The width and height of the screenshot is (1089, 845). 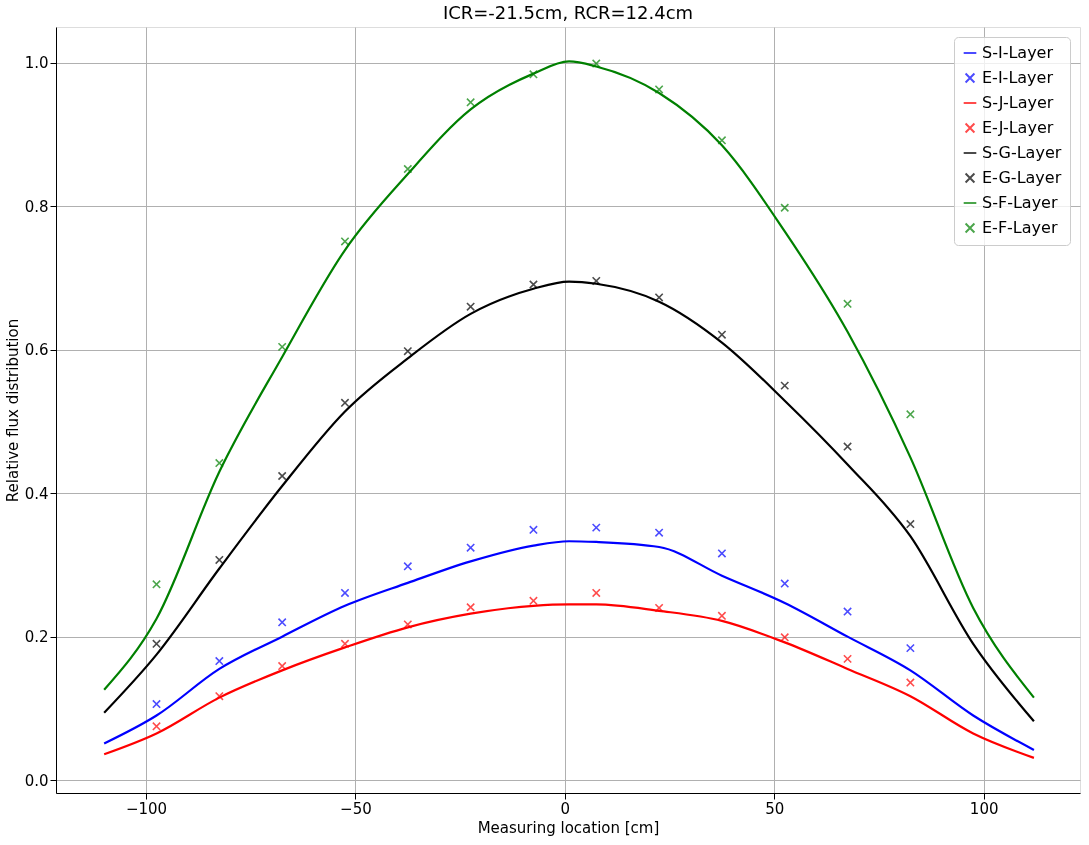 I want to click on x-tick-label: 50, so click(x=775, y=808).